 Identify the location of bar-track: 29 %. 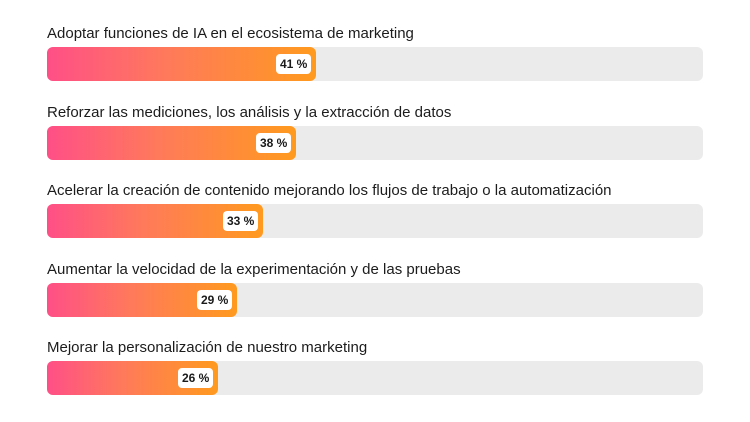
(375, 300).